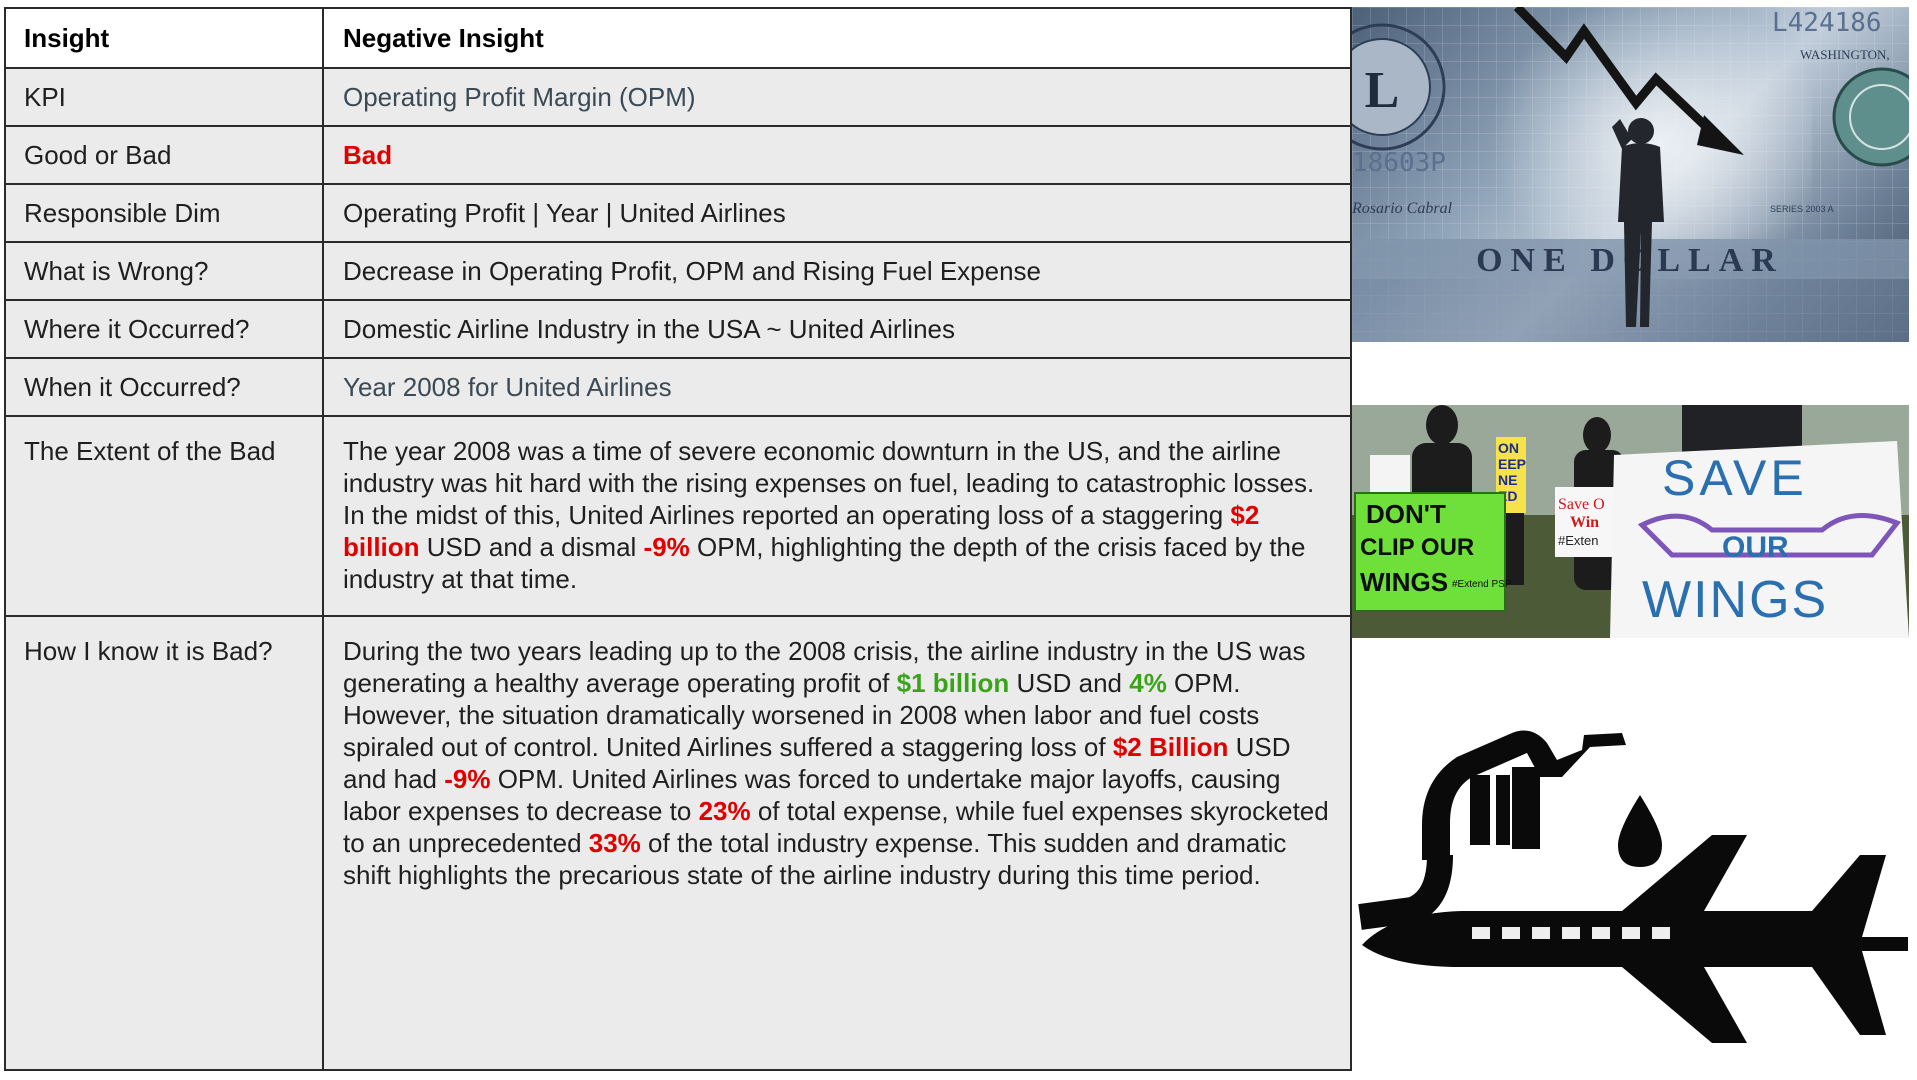 This screenshot has width=1917, height=1080. What do you see at coordinates (678, 156) in the screenshot?
I see `table-row-good-or-bad: Good or Bad Bad` at bounding box center [678, 156].